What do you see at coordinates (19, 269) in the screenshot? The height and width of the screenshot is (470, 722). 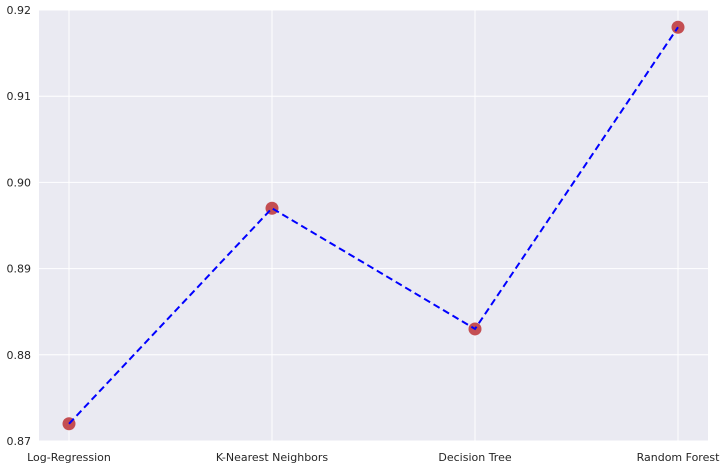 I see `y-tick-label: 0.89` at bounding box center [19, 269].